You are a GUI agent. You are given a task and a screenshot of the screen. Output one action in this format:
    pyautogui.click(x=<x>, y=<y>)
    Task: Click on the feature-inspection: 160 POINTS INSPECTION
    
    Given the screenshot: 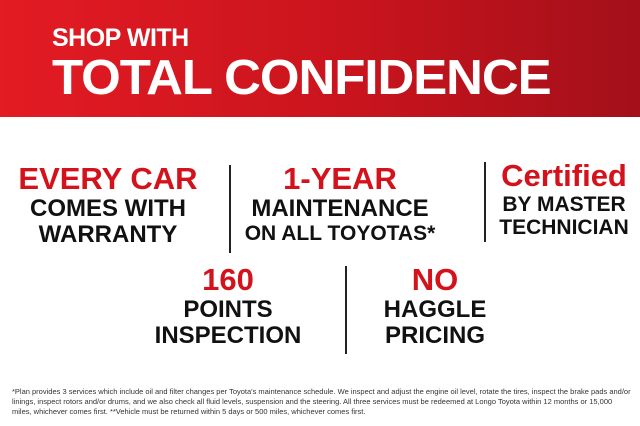 What is the action you would take?
    pyautogui.click(x=228, y=305)
    